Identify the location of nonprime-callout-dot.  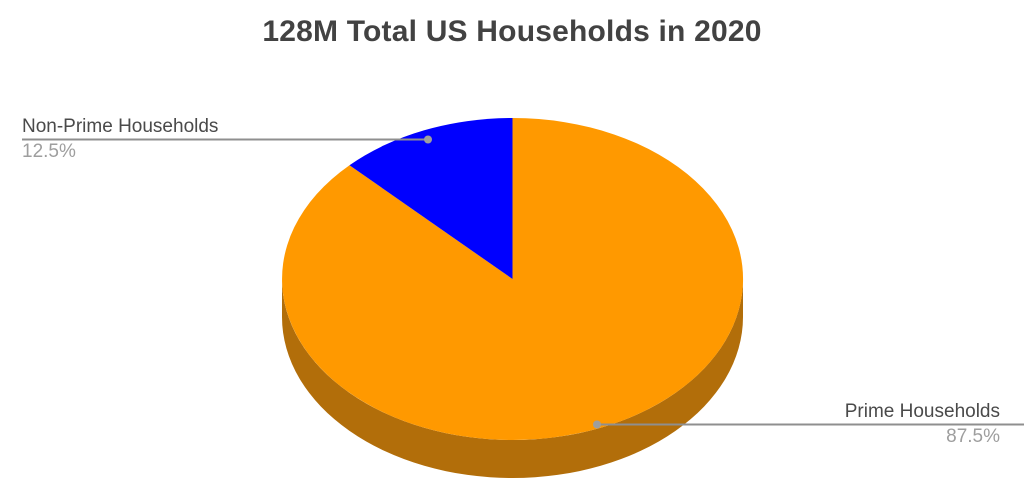
(428, 139).